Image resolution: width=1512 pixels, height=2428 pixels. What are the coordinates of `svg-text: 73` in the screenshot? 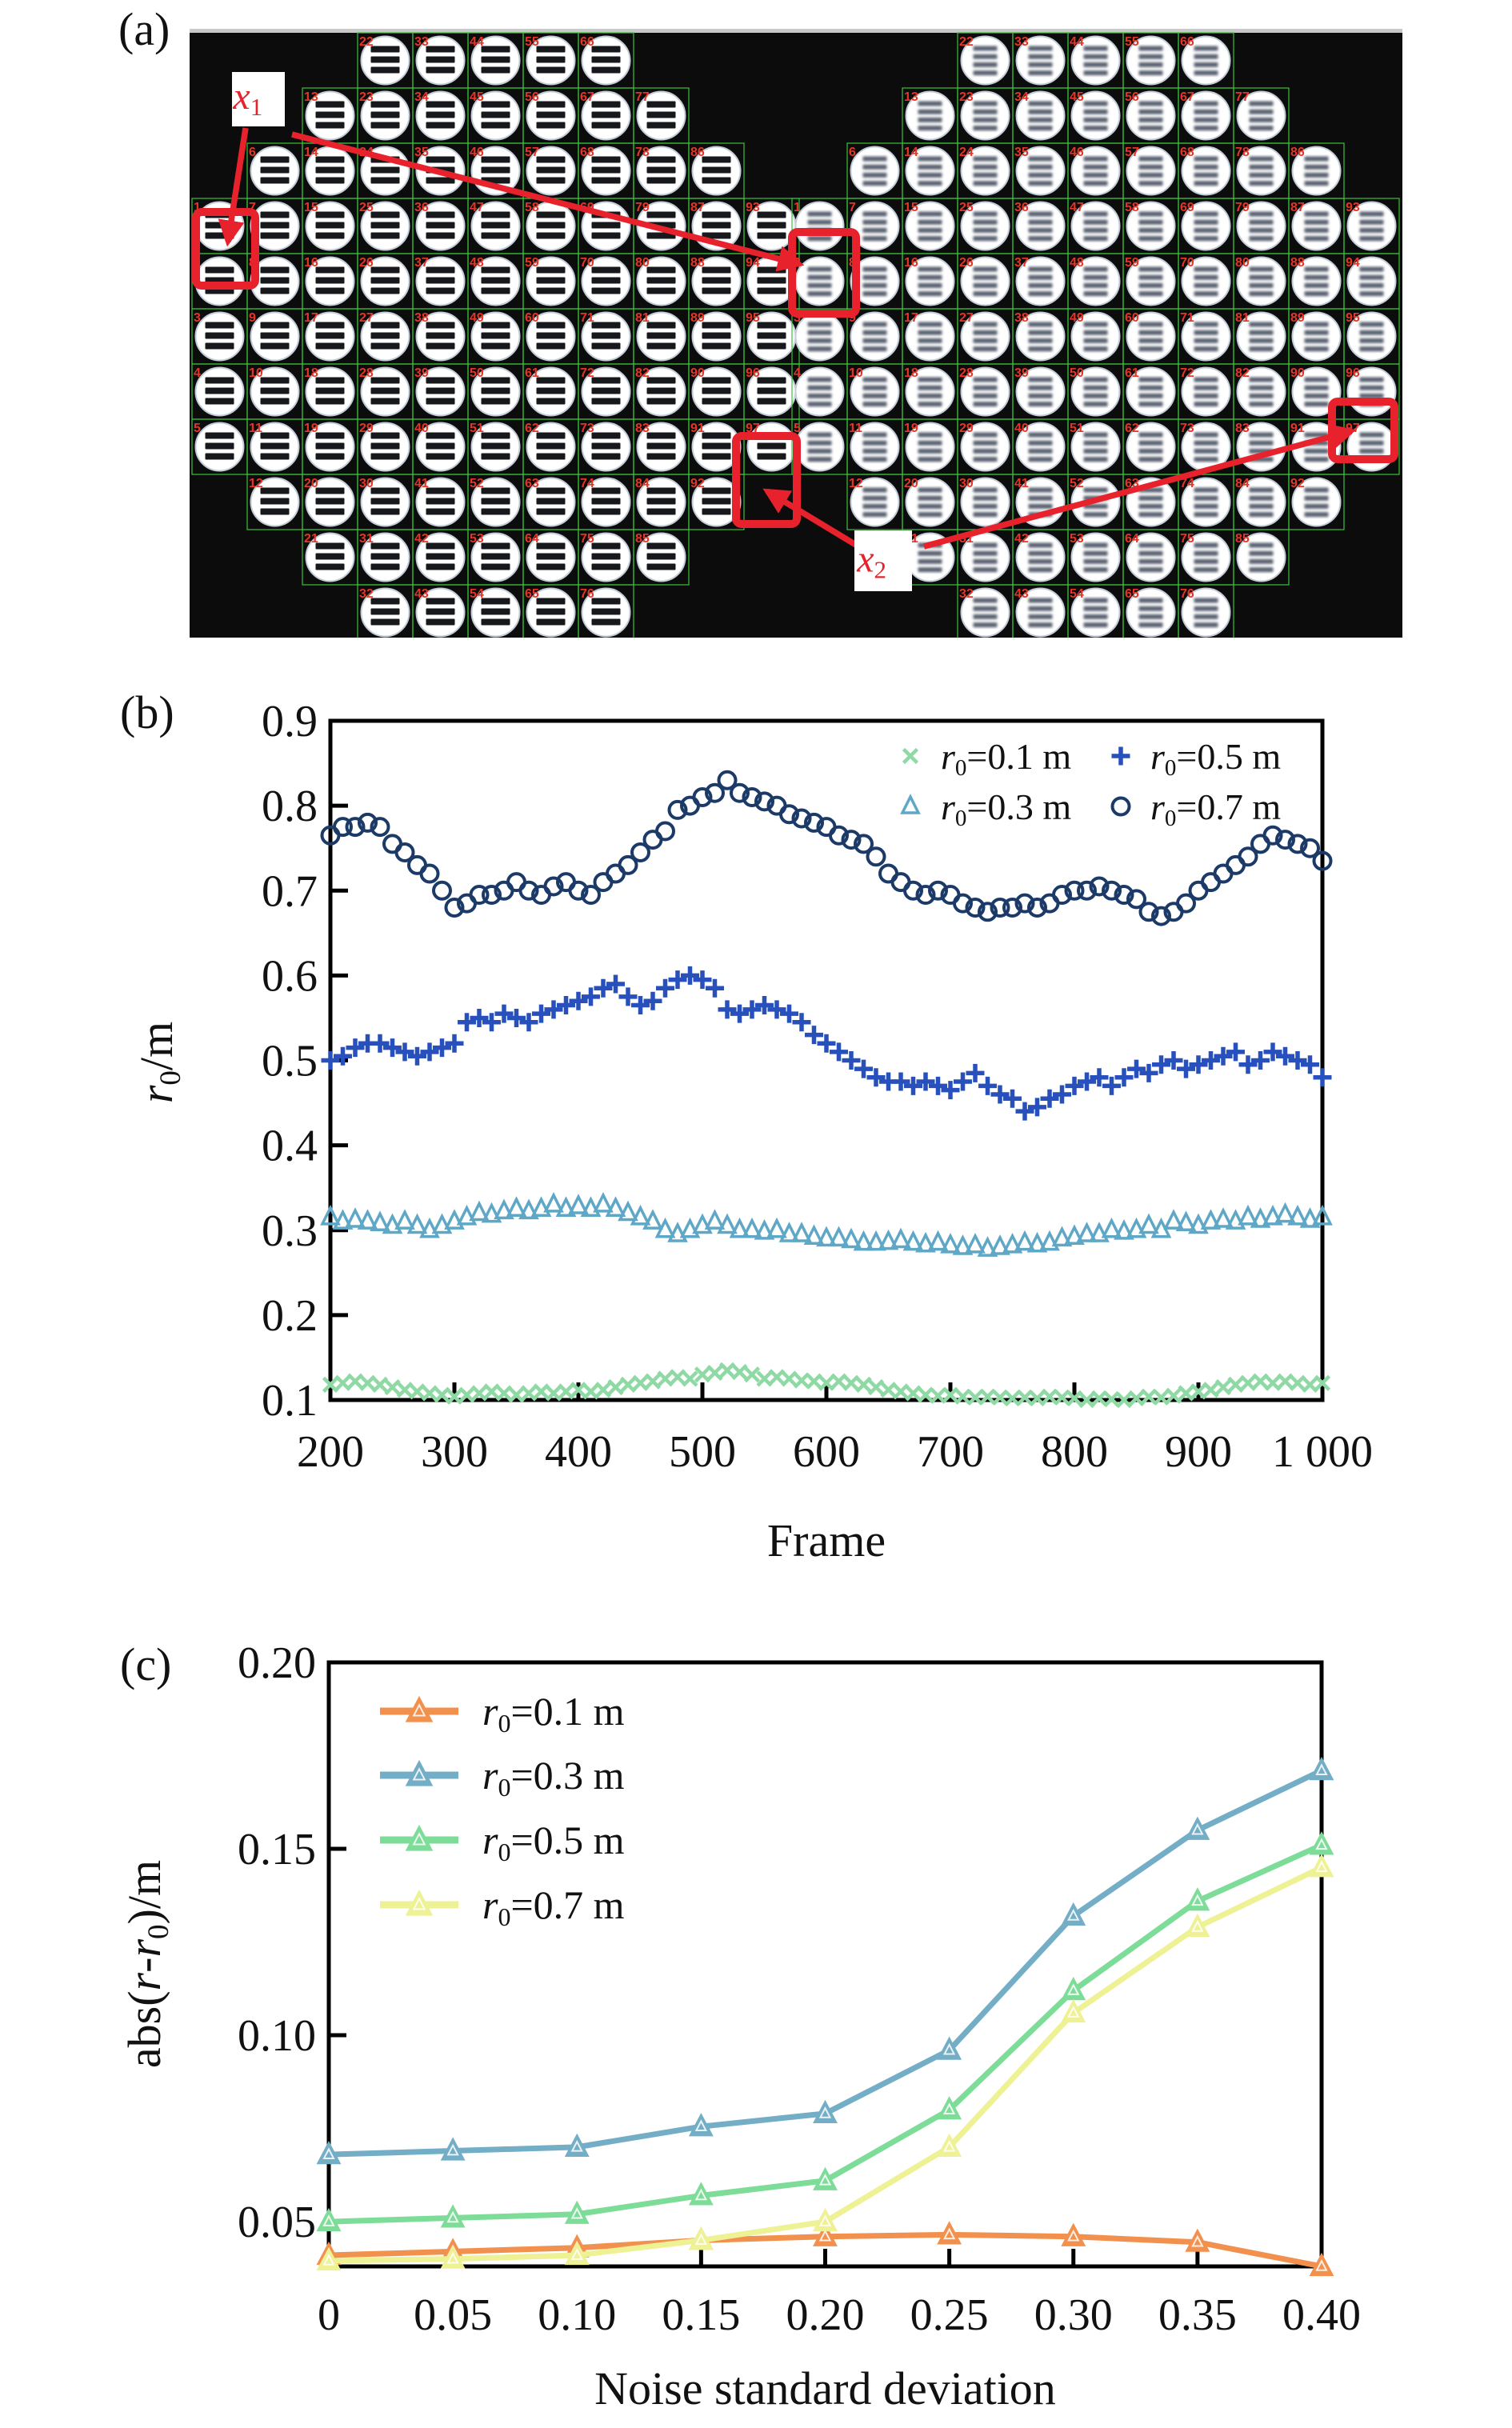 It's located at (1187, 428).